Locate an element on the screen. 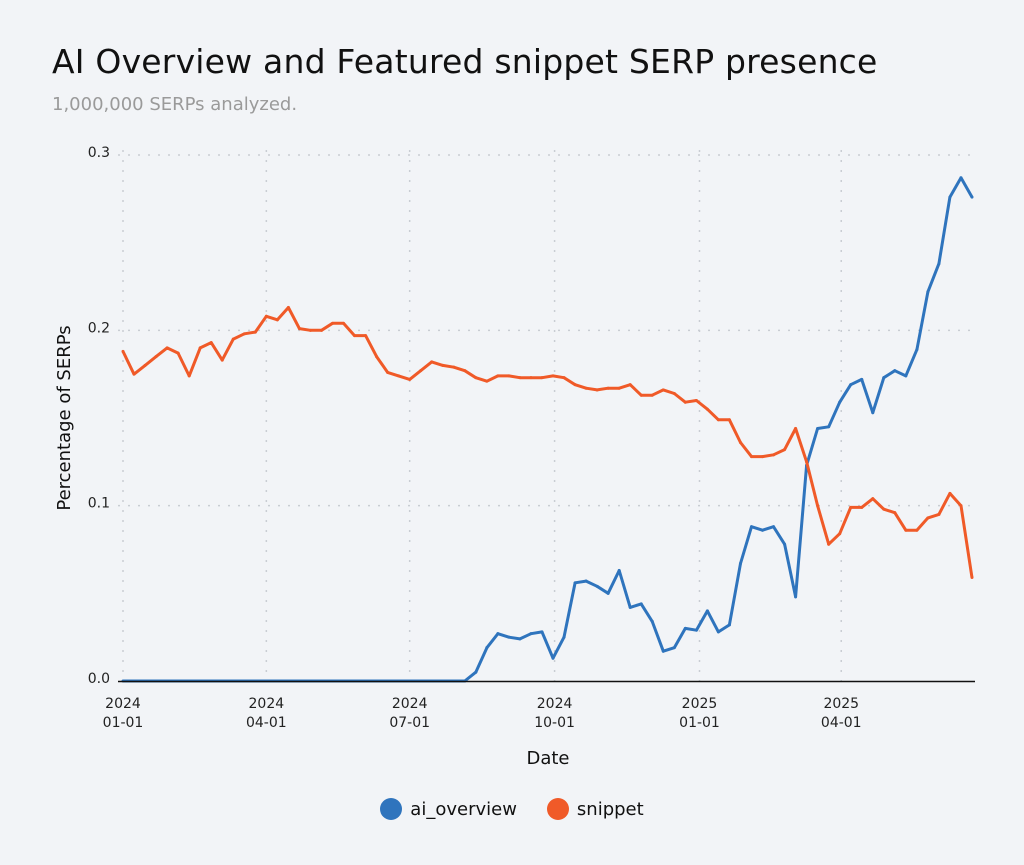 The width and height of the screenshot is (1024, 865). legend-item-ai-overview: ai_overview is located at coordinates (448, 809).